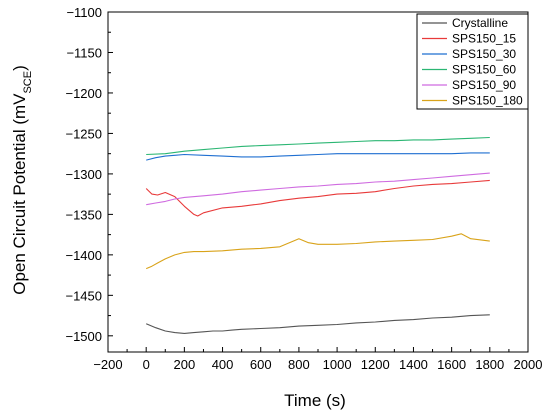  I want to click on legend-label-crystalline: Crystalline, so click(480, 23).